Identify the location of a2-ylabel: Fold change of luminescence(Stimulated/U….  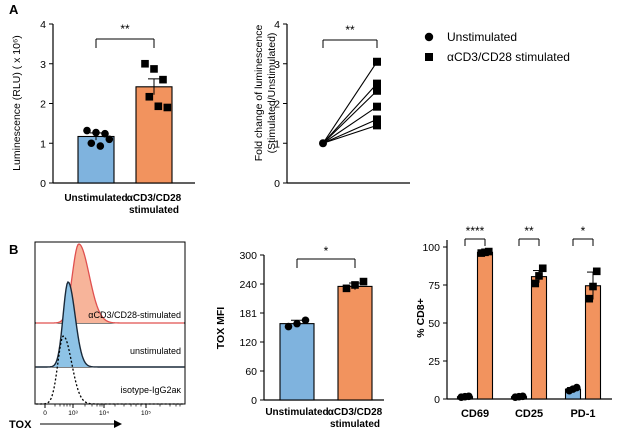
(265, 93).